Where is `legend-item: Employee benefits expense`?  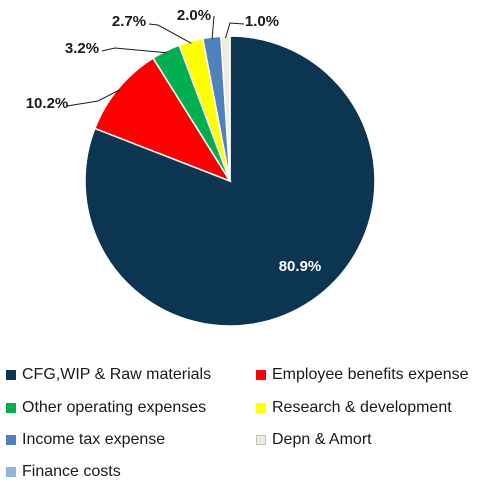
legend-item: Employee benefits expense is located at coordinates (362, 375).